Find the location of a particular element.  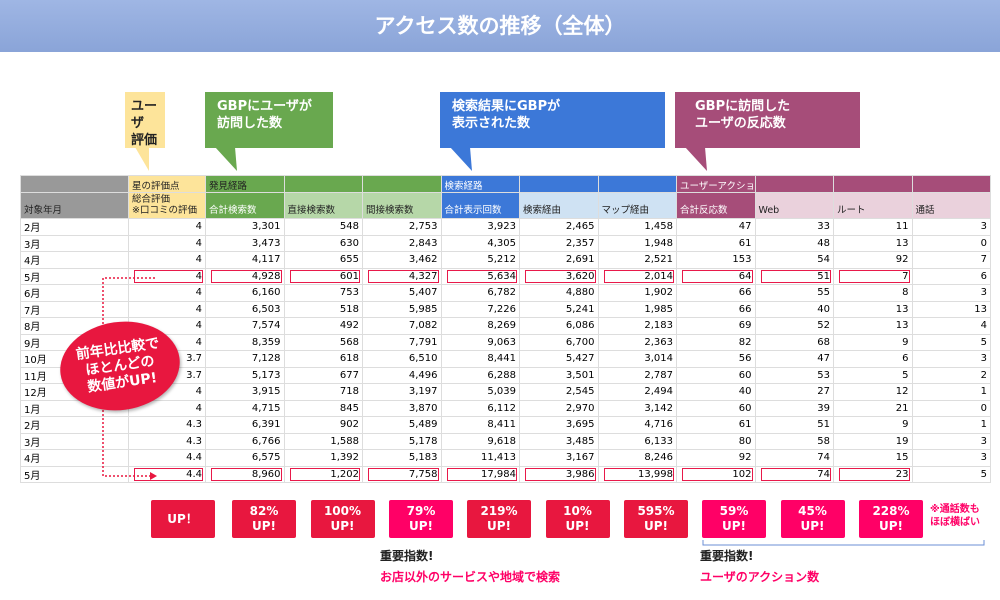

callout-gbp-visits: GBPにユーザが 訪問した数 is located at coordinates (269, 131).